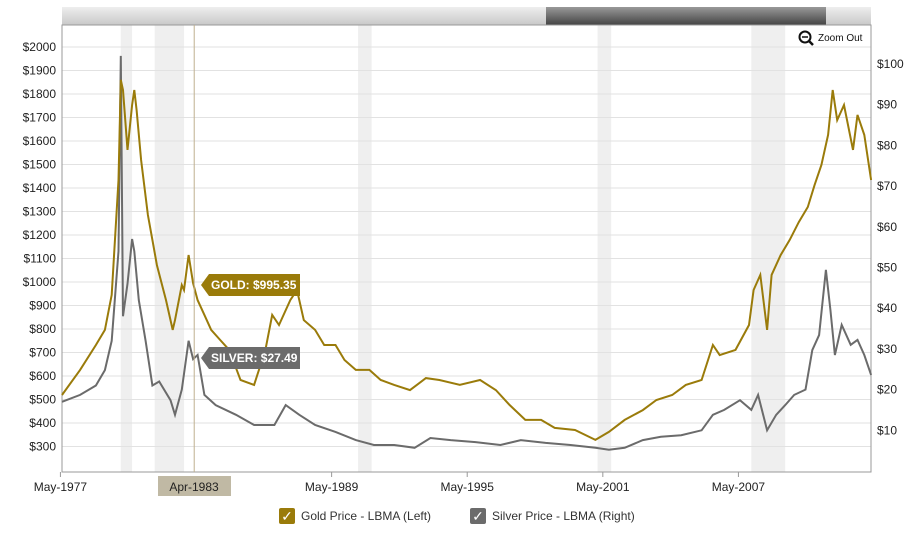  I want to click on right-axis-tick: $10, so click(887, 430).